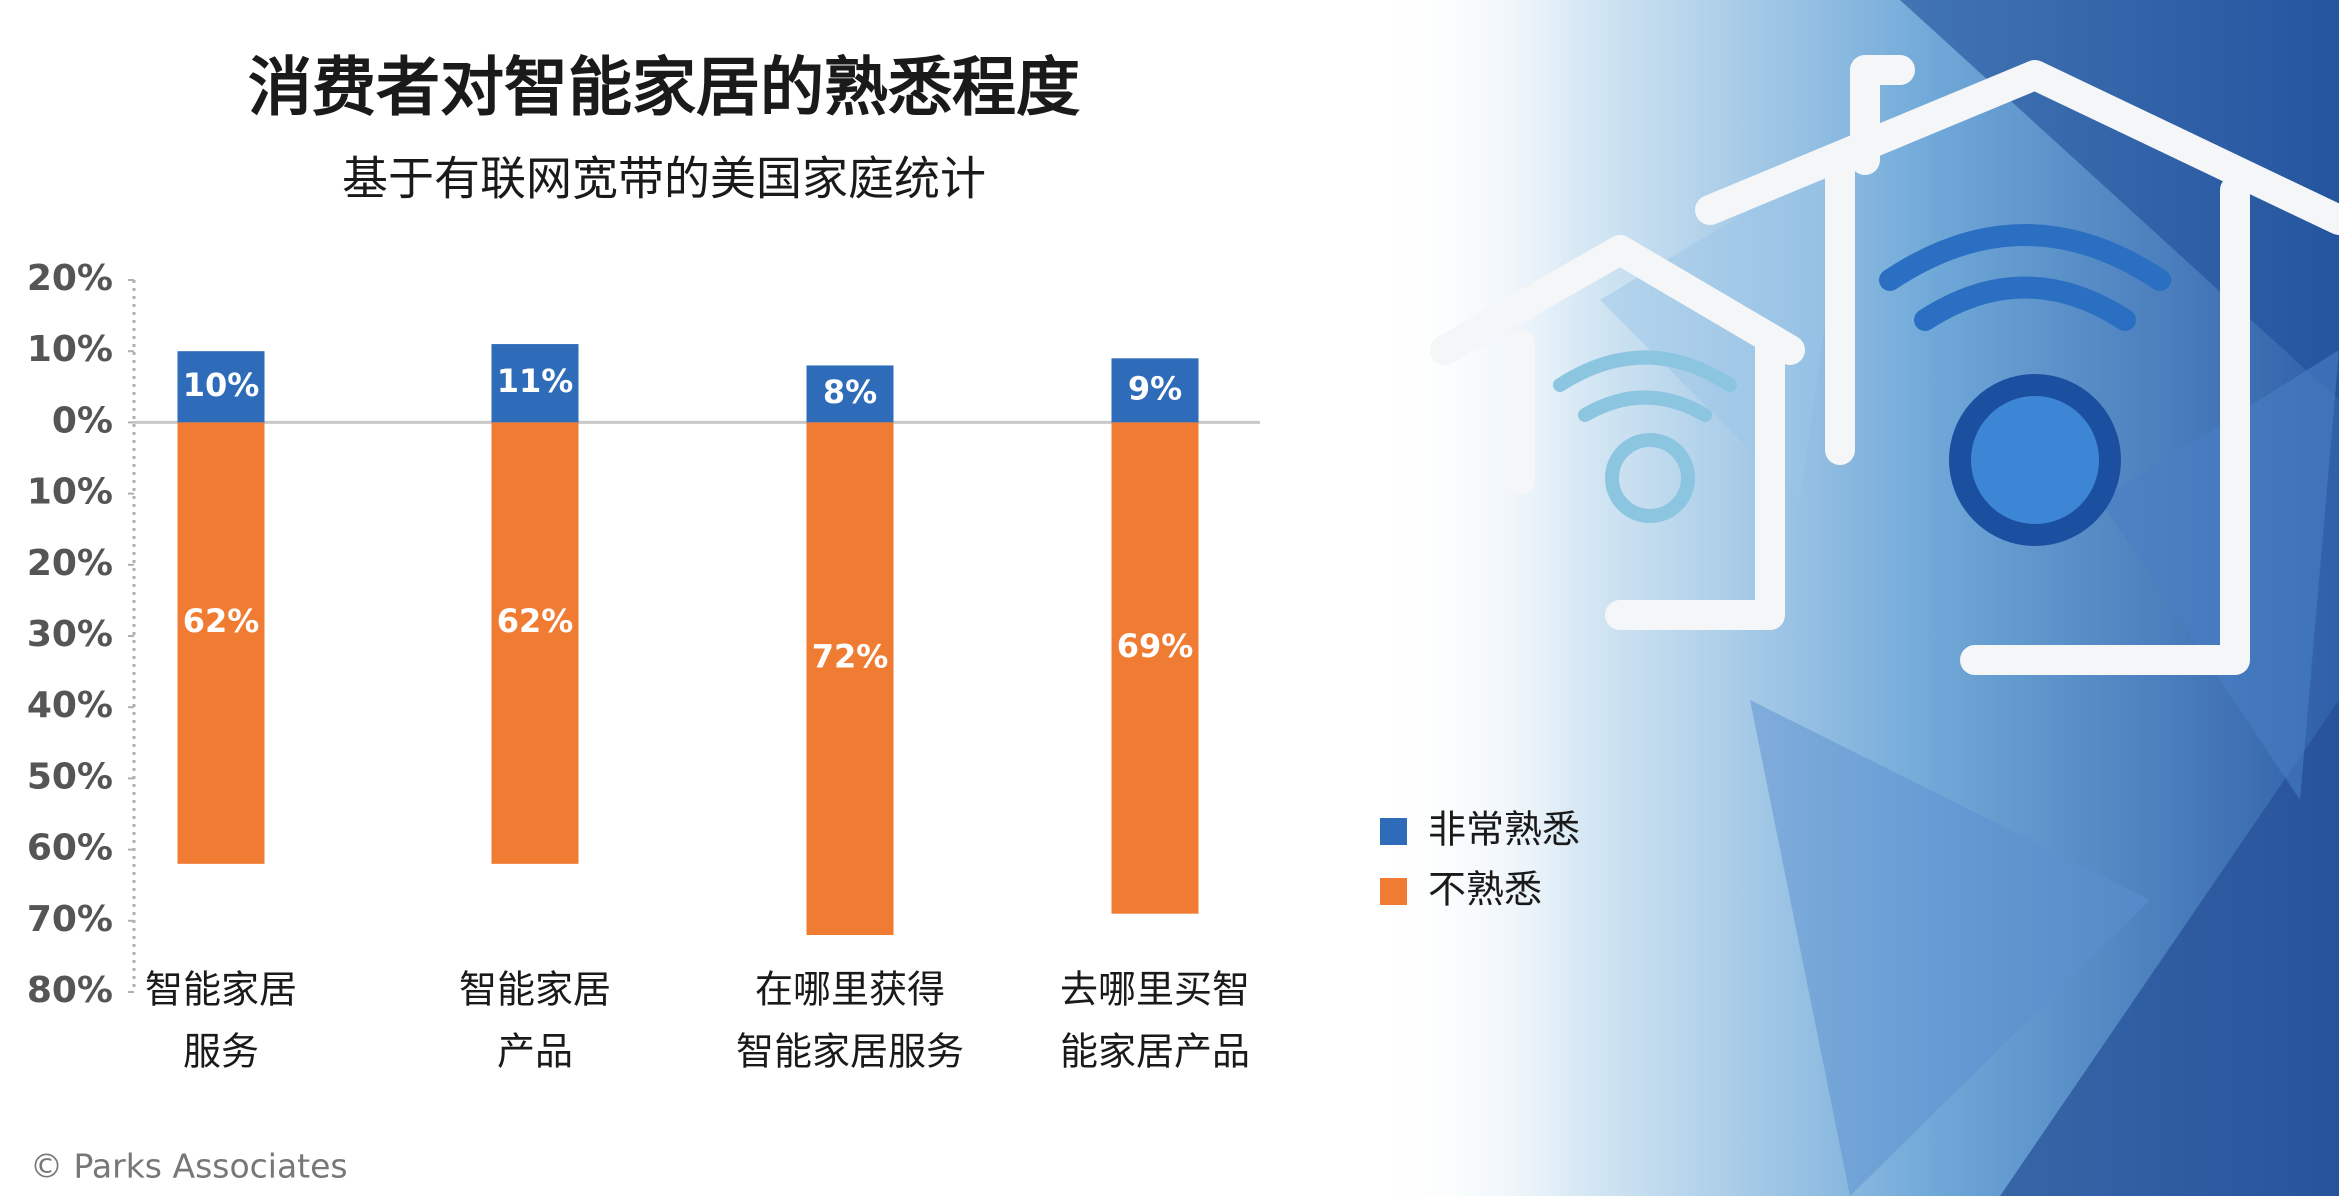 This screenshot has height=1196, width=2339. What do you see at coordinates (82, 420) in the screenshot?
I see `y-tick-label: 0%` at bounding box center [82, 420].